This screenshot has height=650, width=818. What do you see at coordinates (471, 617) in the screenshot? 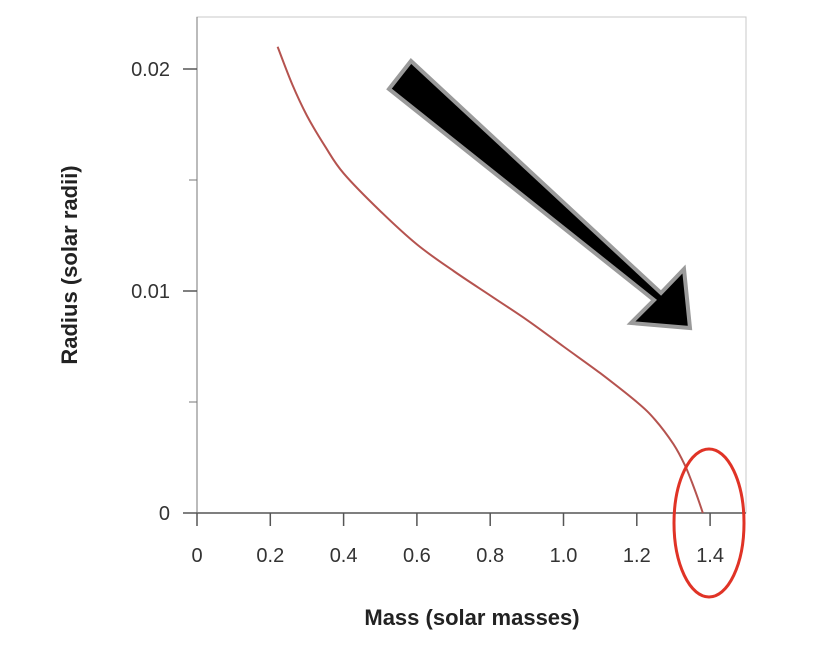
I see `x-axis-title: Mass (solar masses)` at bounding box center [471, 617].